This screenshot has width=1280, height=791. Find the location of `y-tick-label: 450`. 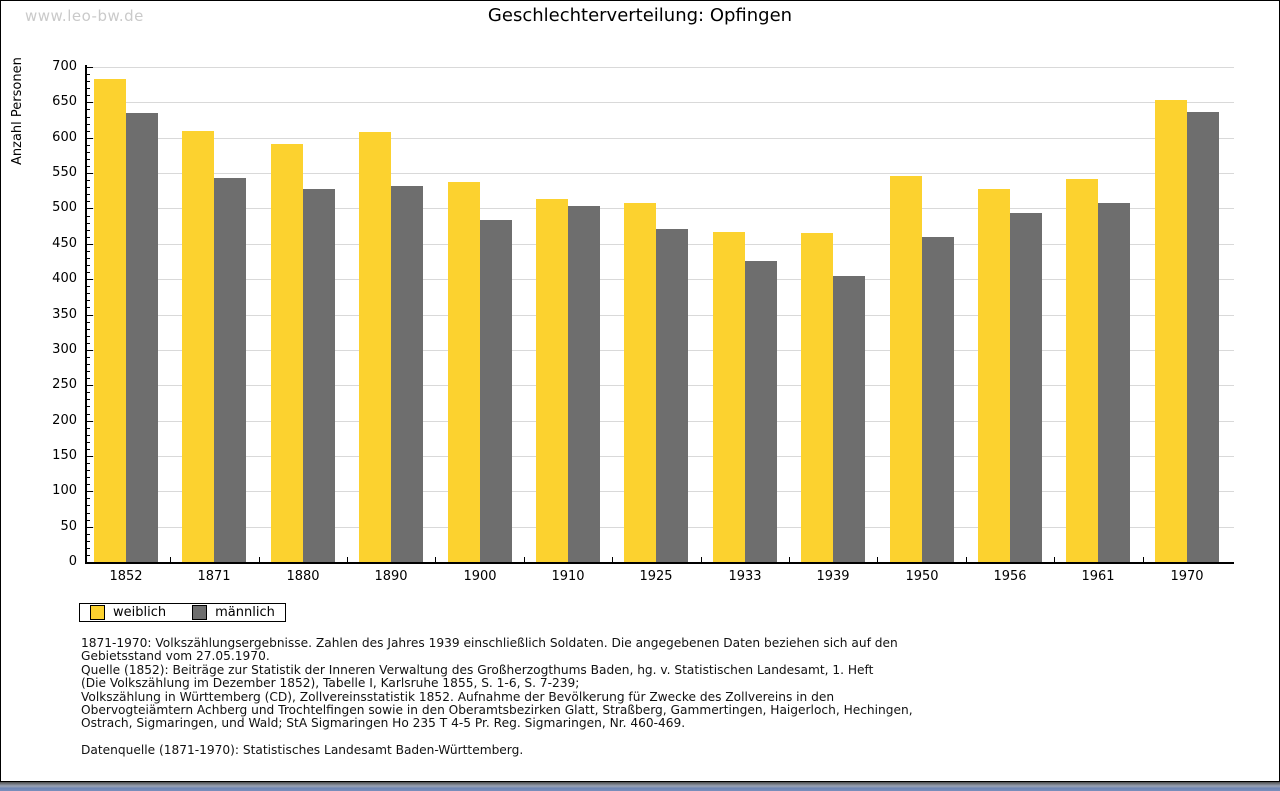

y-tick-label: 450 is located at coordinates (64, 243).